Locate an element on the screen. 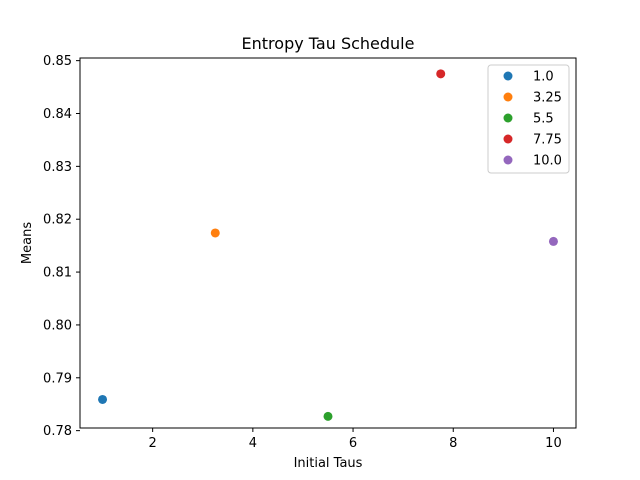  data-point-10.0 is located at coordinates (553, 241).